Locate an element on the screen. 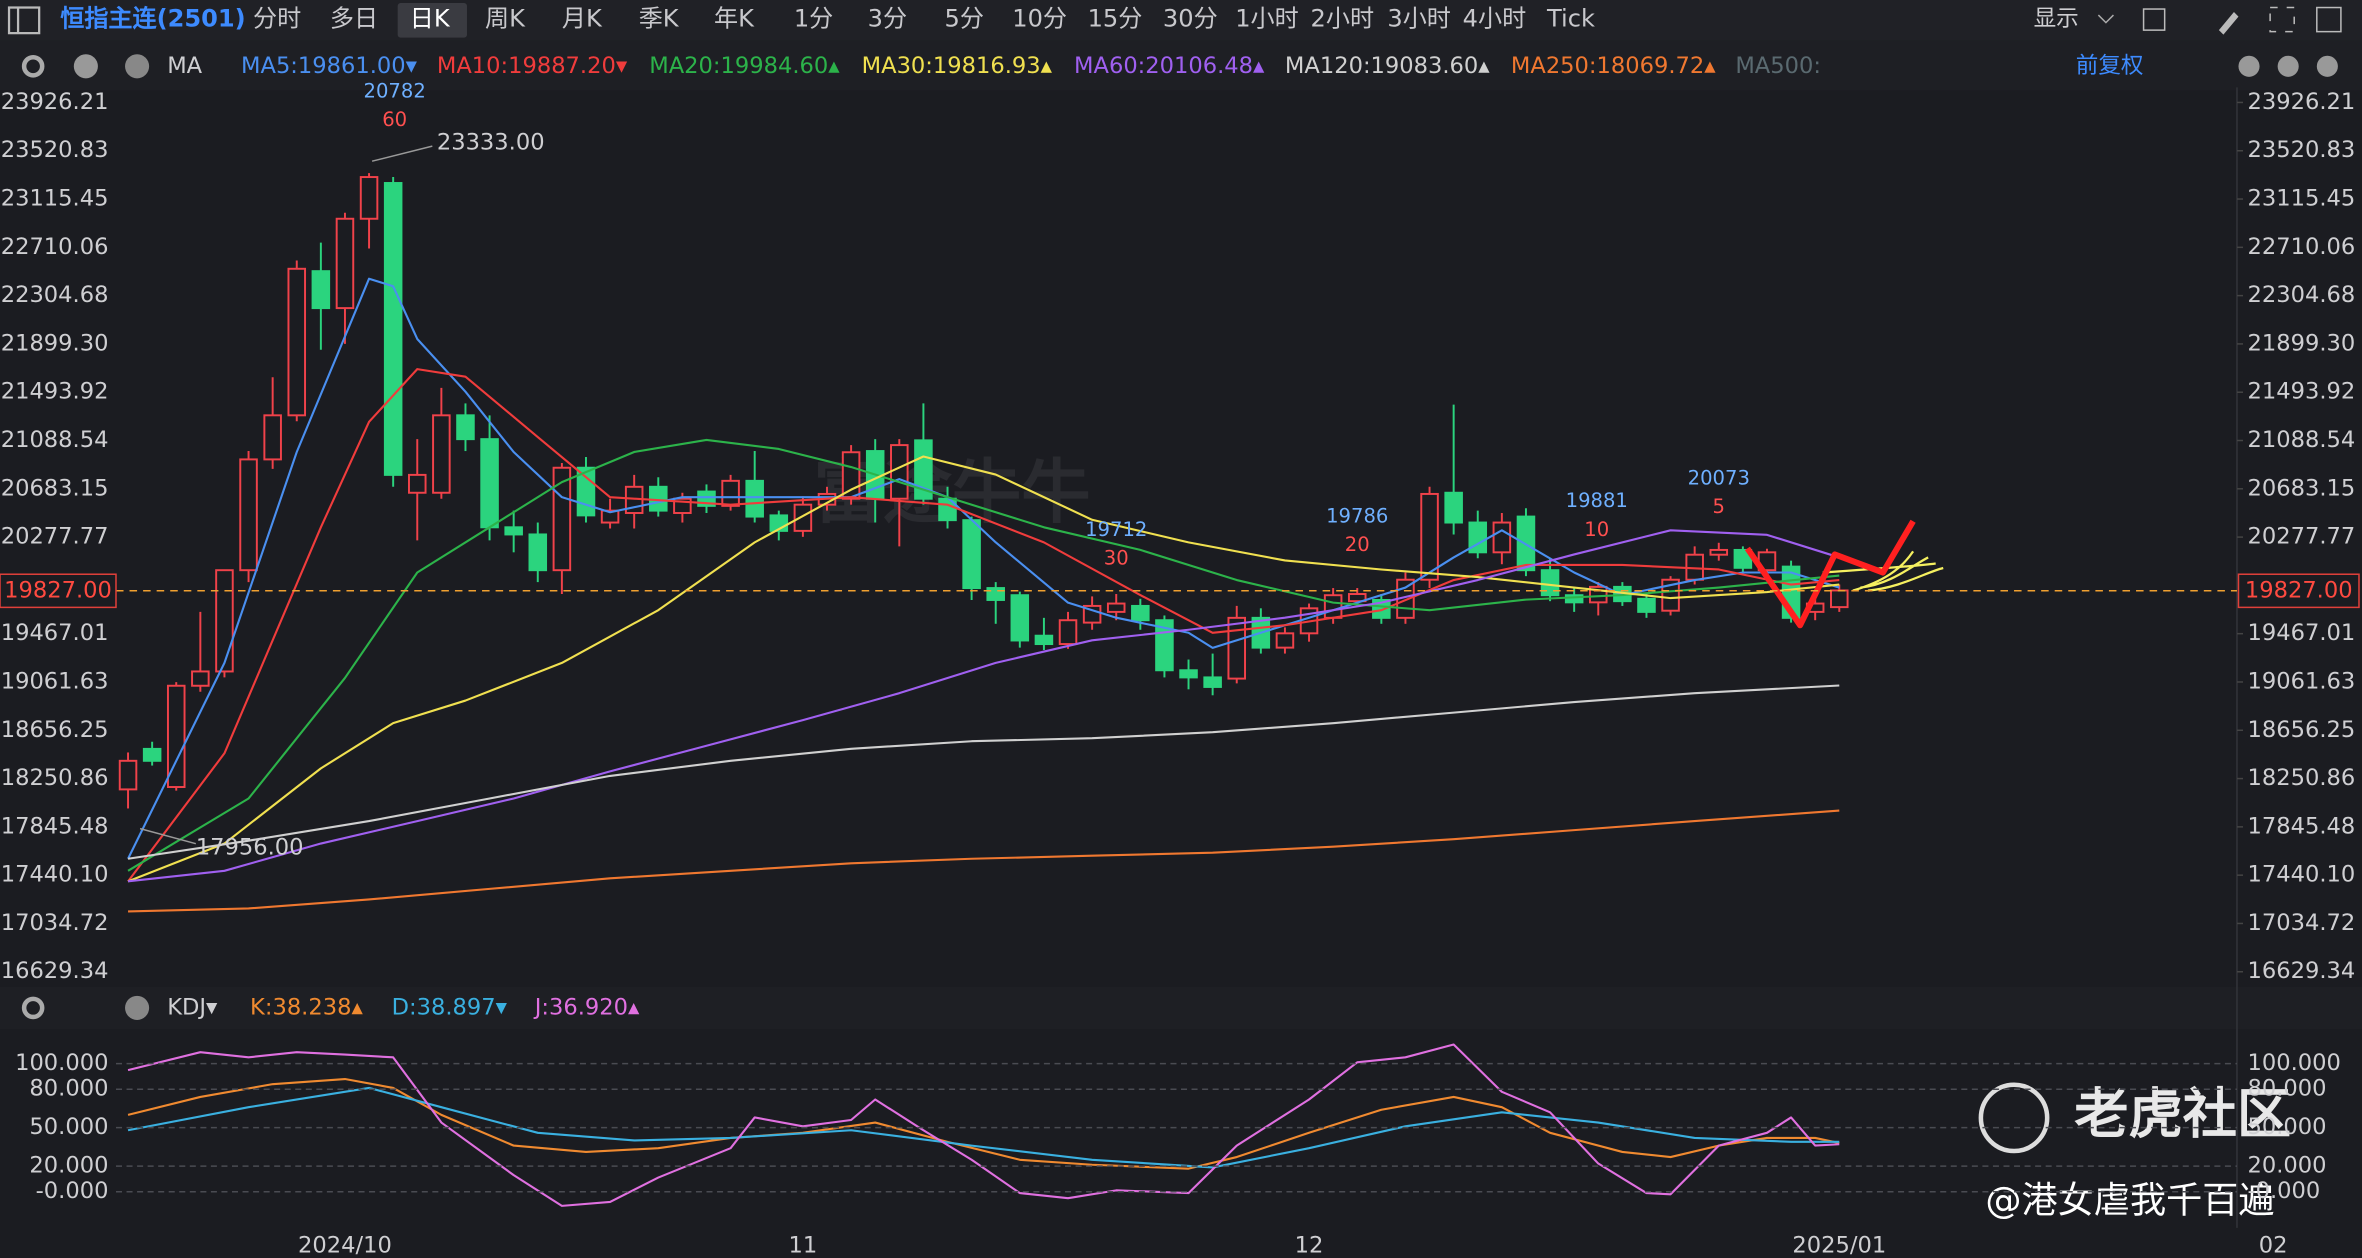 Image resolution: width=2362 pixels, height=1258 pixels. timeframe-tab: 分时 is located at coordinates (277, 19).